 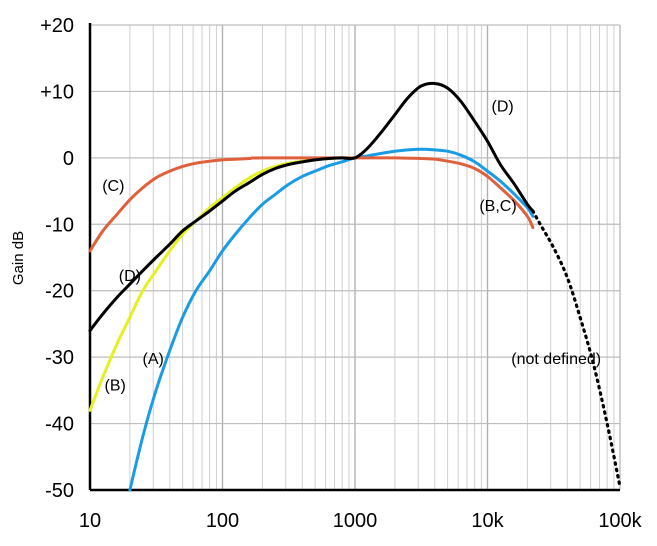 What do you see at coordinates (18, 258) in the screenshot?
I see `y-axis-label: Gain dB` at bounding box center [18, 258].